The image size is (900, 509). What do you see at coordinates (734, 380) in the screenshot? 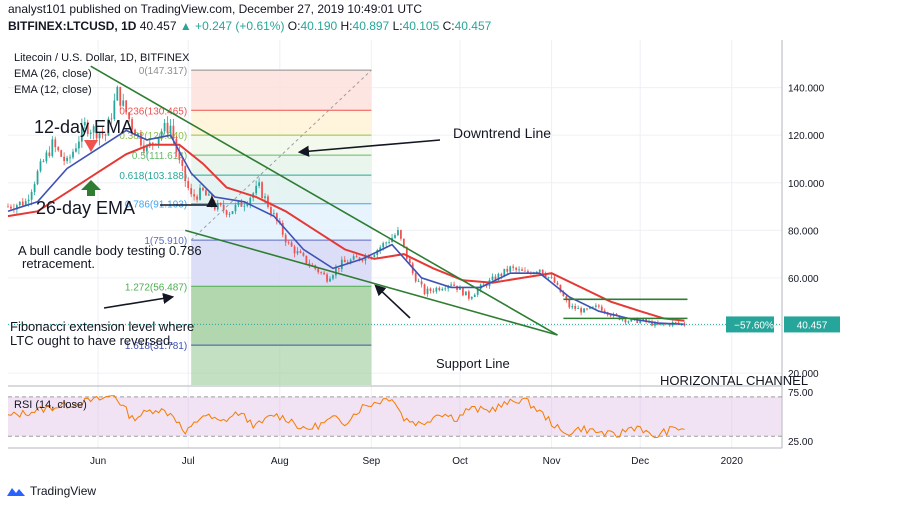
I see `horizontal-channel-annotation: HORIZONTAL CHANNEL` at bounding box center [734, 380].